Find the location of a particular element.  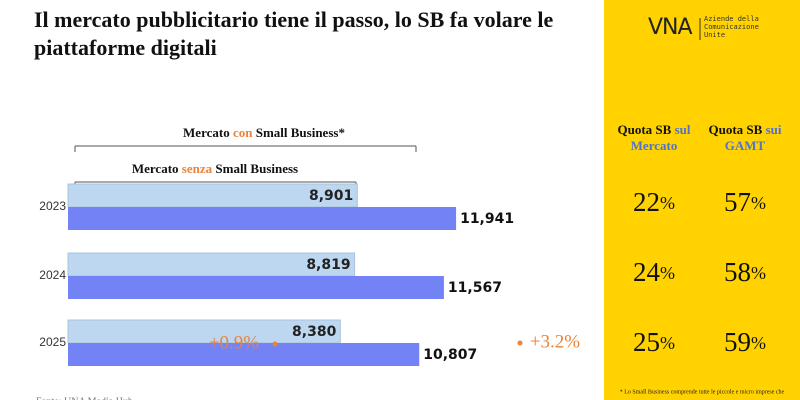

column-header: Quota SB sul is located at coordinates (654, 129).